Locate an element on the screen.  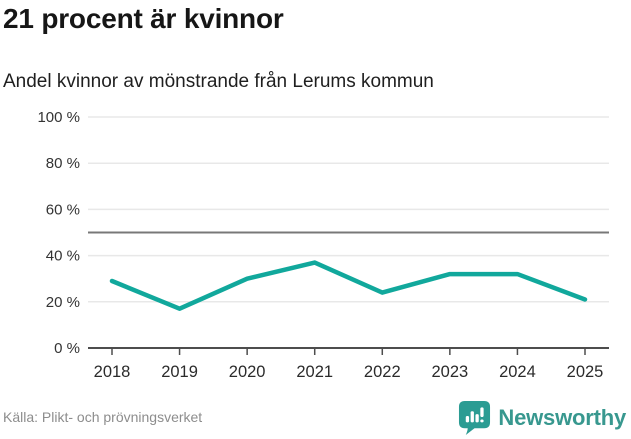
x-axis-tick-label: 2025 is located at coordinates (585, 372).